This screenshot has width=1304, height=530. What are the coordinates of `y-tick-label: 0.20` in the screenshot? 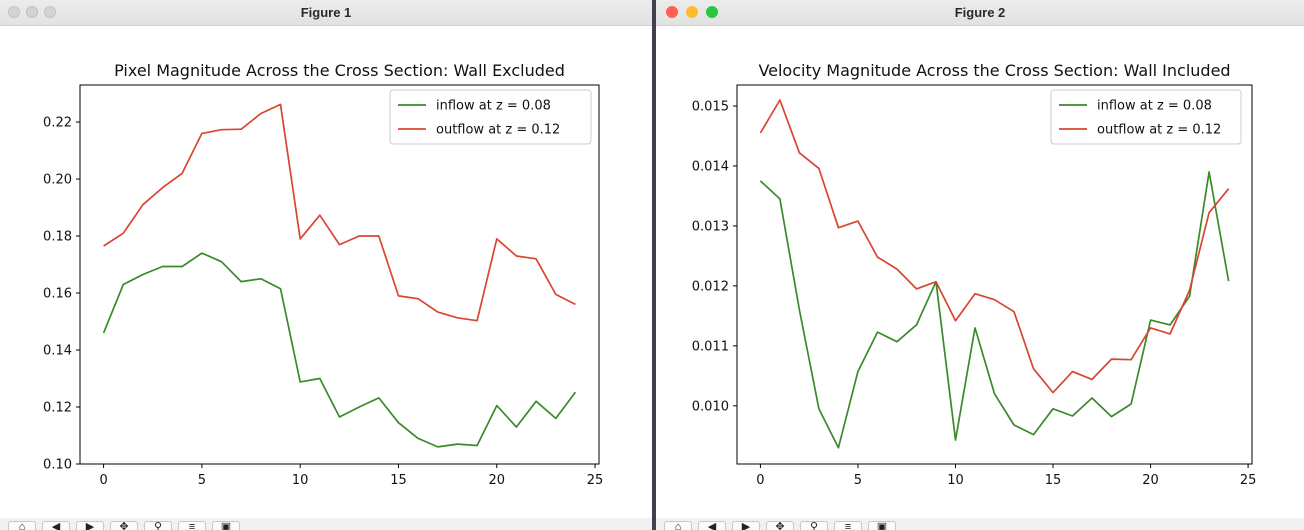 It's located at (57, 180).